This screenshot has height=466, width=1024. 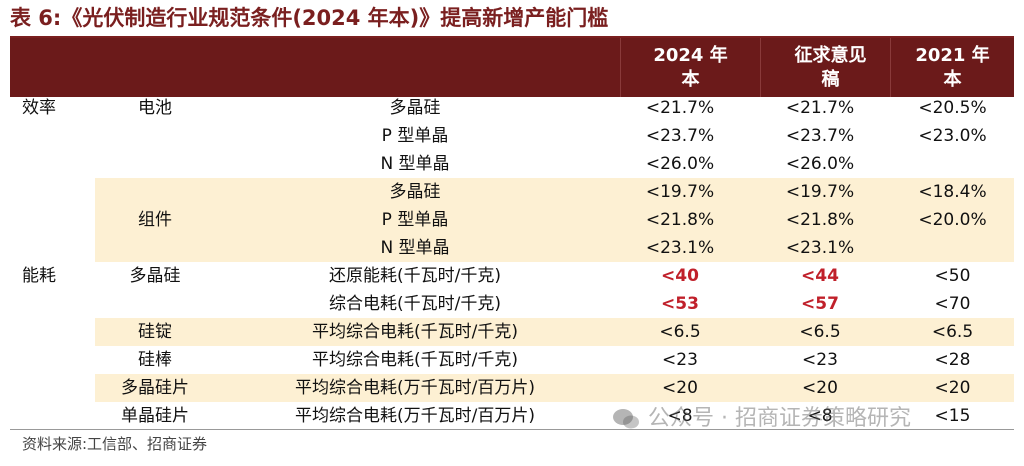 What do you see at coordinates (554, 332) in the screenshot?
I see `ingot-band` at bounding box center [554, 332].